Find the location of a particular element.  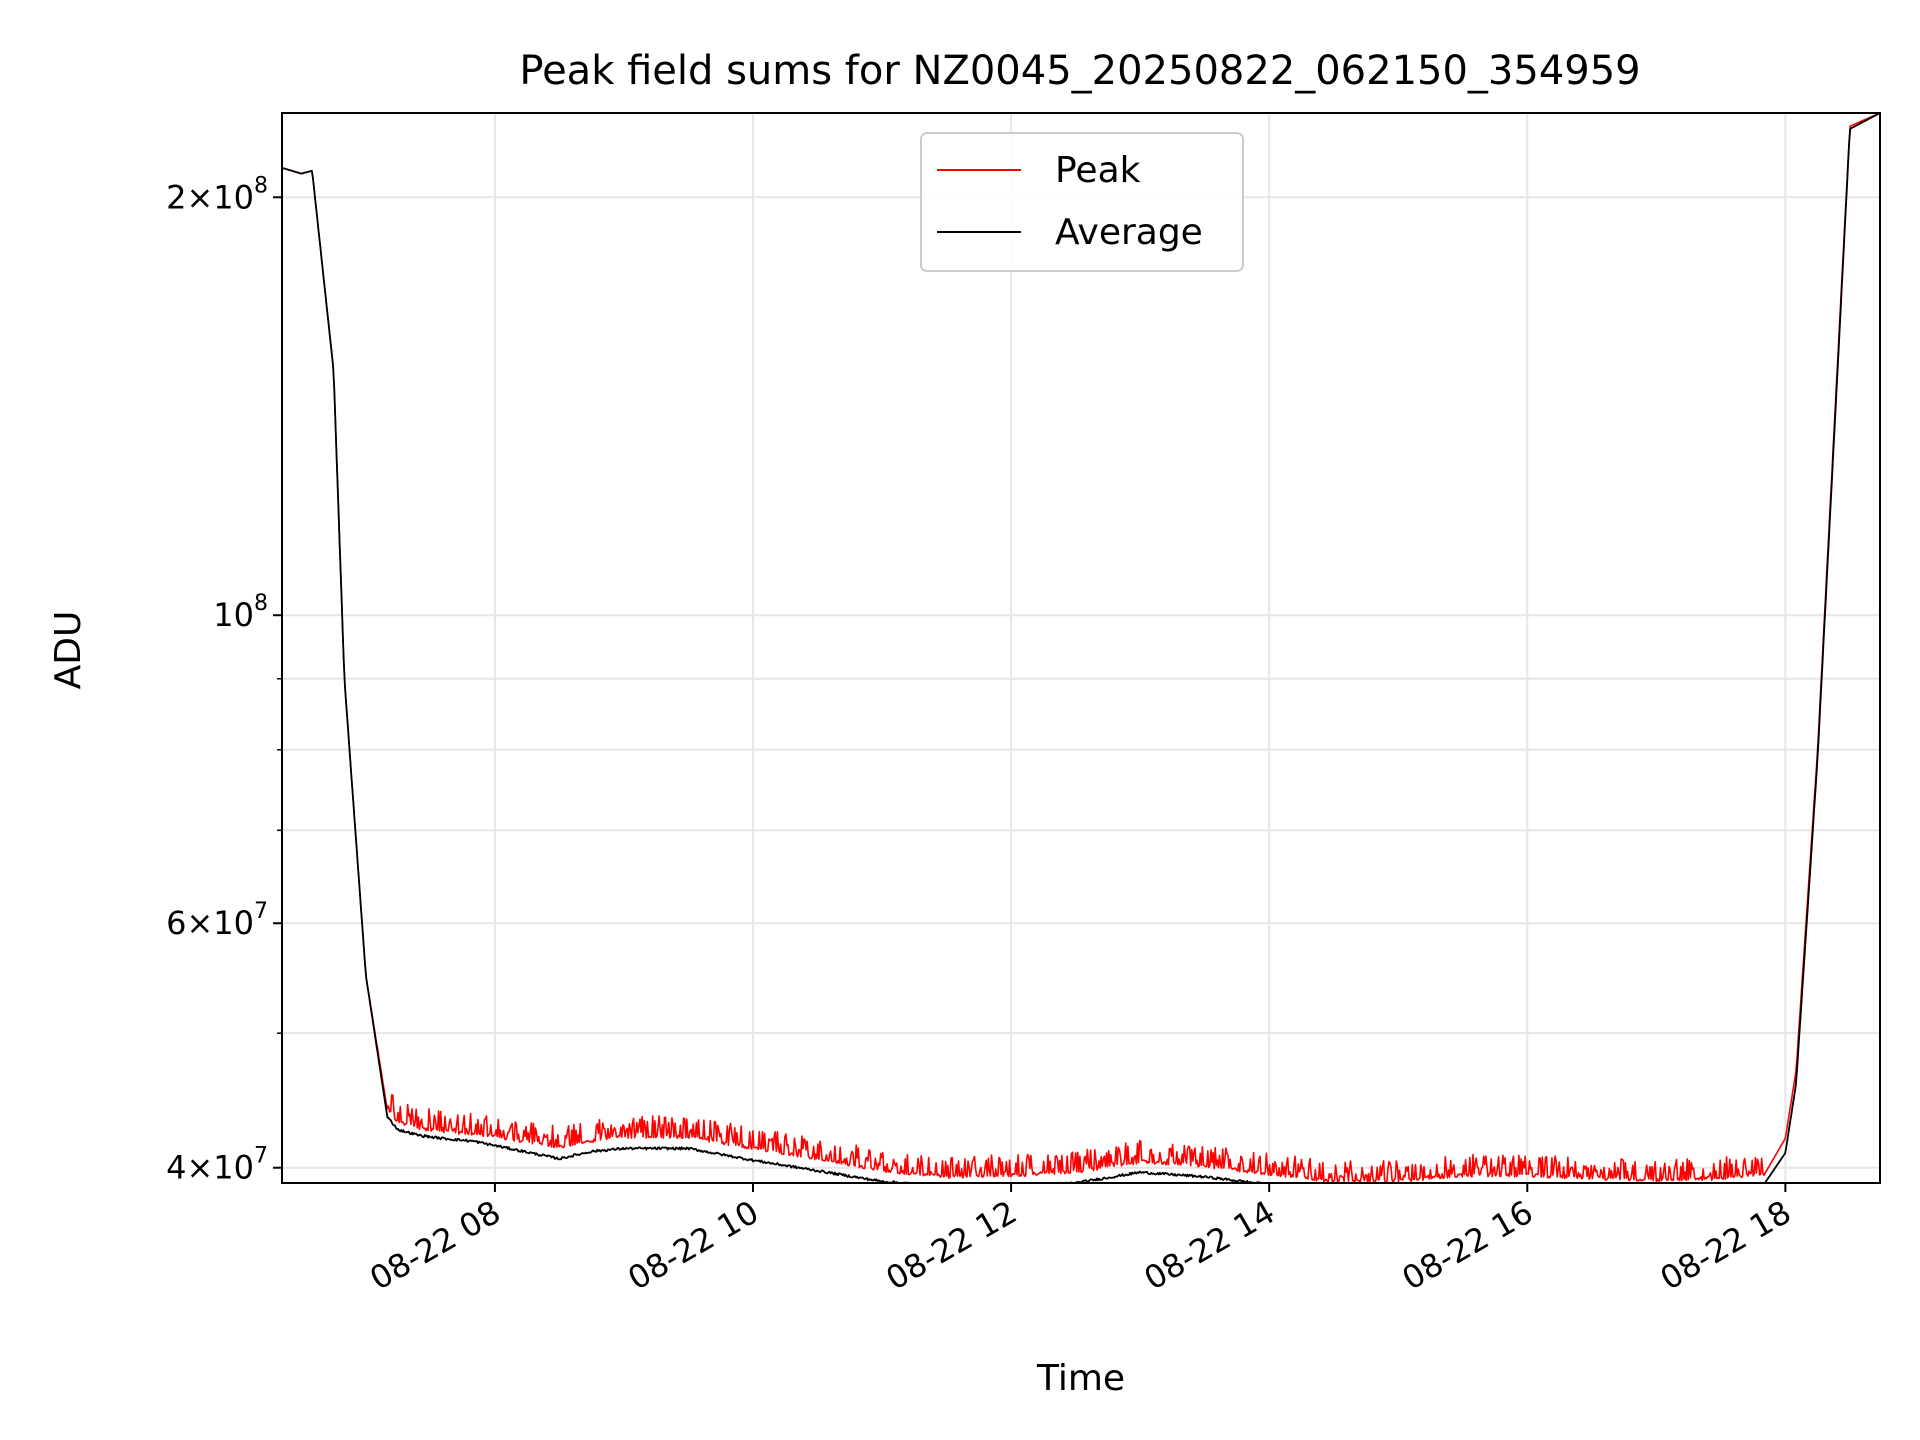

legend-label-average: Average is located at coordinates (1129, 232).